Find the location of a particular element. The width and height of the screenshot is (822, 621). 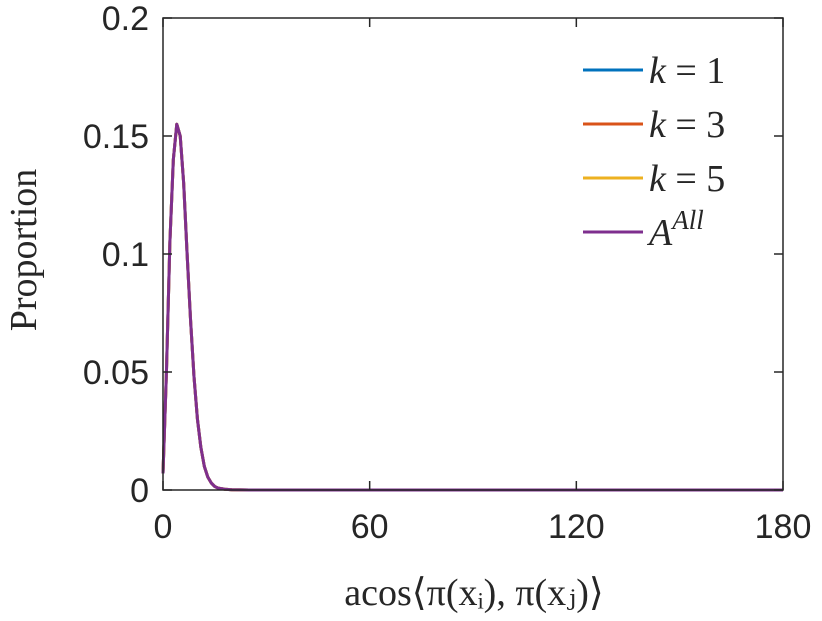

y-axis-title: Proportion is located at coordinates (24, 250).